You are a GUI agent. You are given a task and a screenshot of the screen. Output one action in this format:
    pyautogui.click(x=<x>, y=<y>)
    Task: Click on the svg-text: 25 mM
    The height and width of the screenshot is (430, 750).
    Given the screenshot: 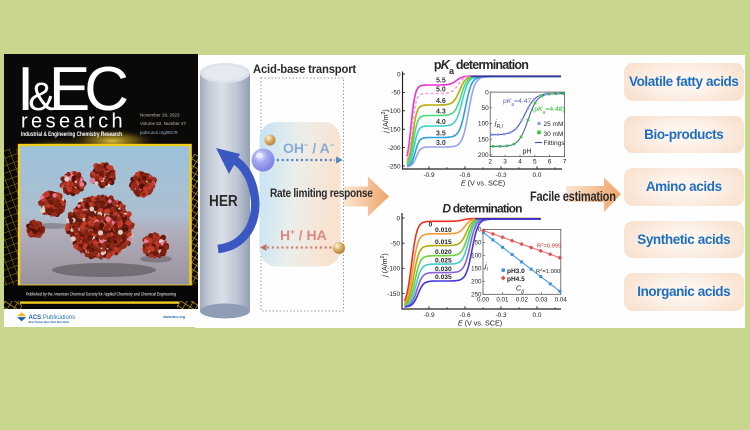 What is the action you would take?
    pyautogui.click(x=554, y=124)
    